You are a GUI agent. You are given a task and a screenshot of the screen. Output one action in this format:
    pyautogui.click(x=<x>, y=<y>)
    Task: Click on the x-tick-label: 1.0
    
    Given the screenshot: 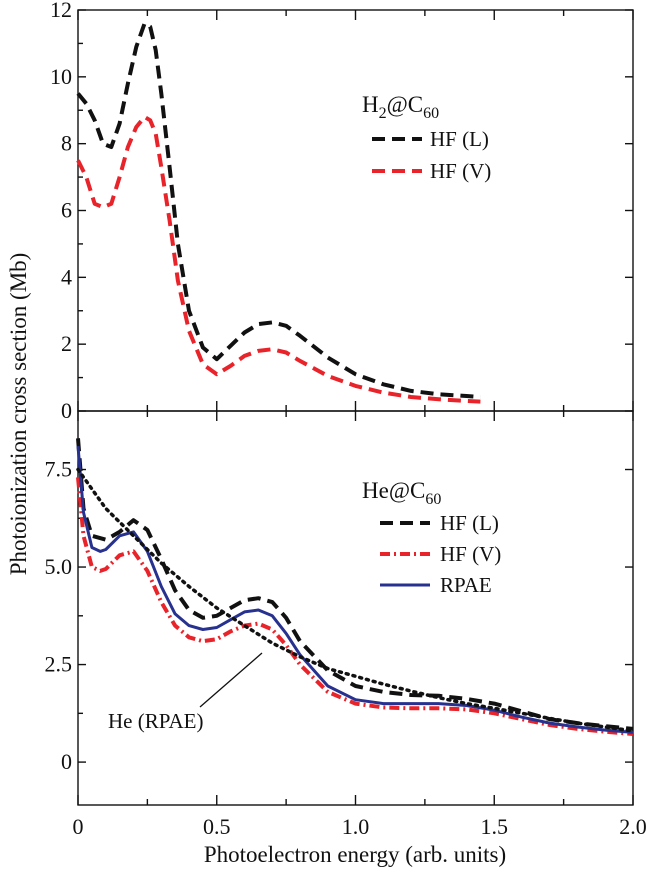 What is the action you would take?
    pyautogui.click(x=356, y=826)
    